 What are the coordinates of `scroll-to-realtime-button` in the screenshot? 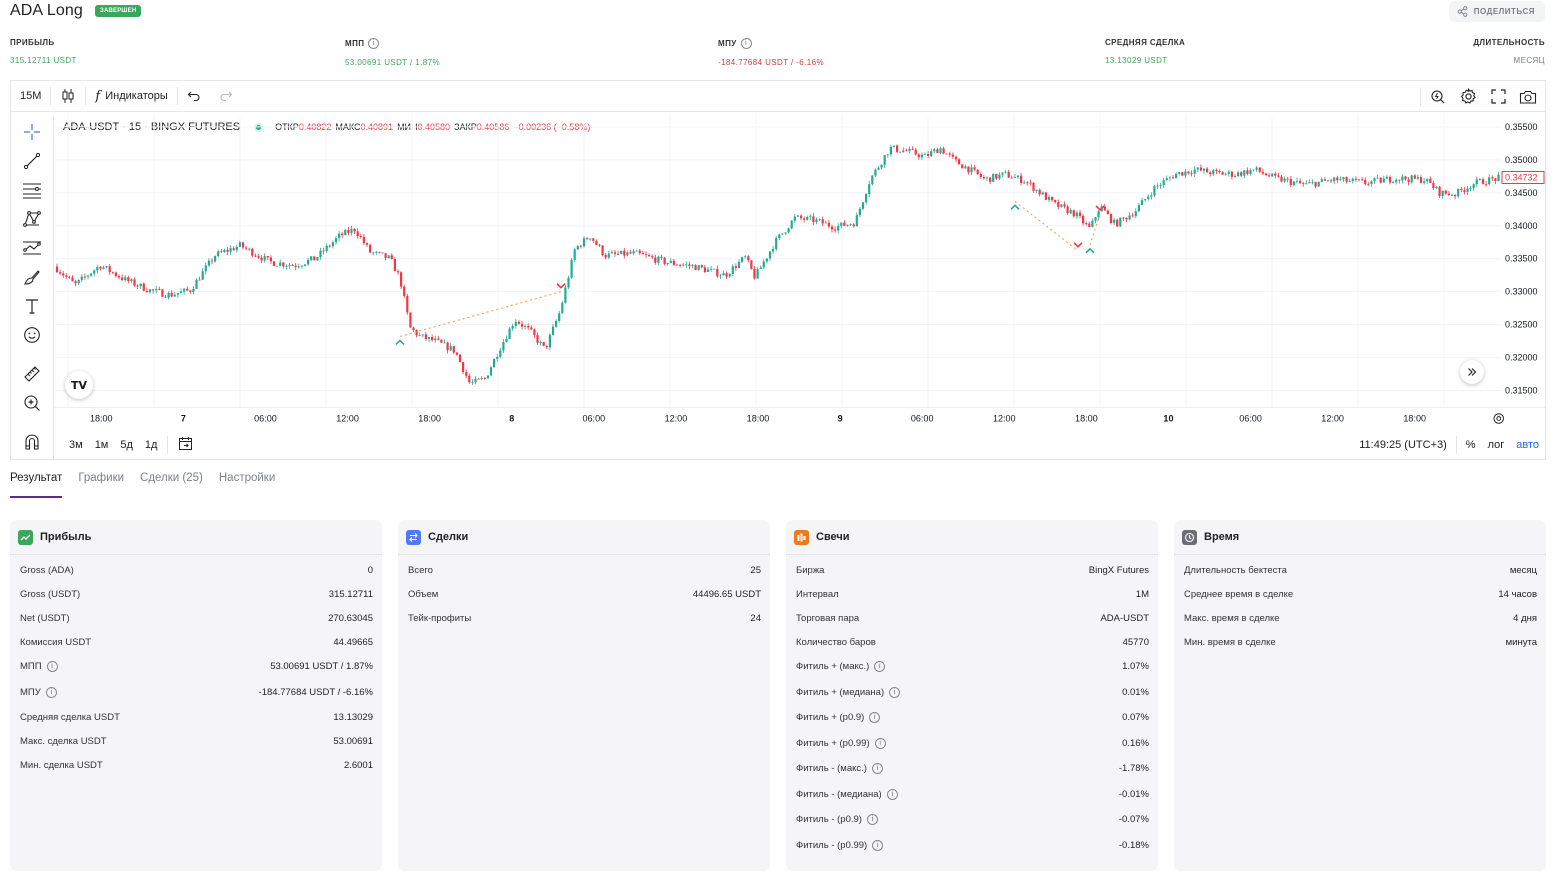 It's located at (1472, 372).